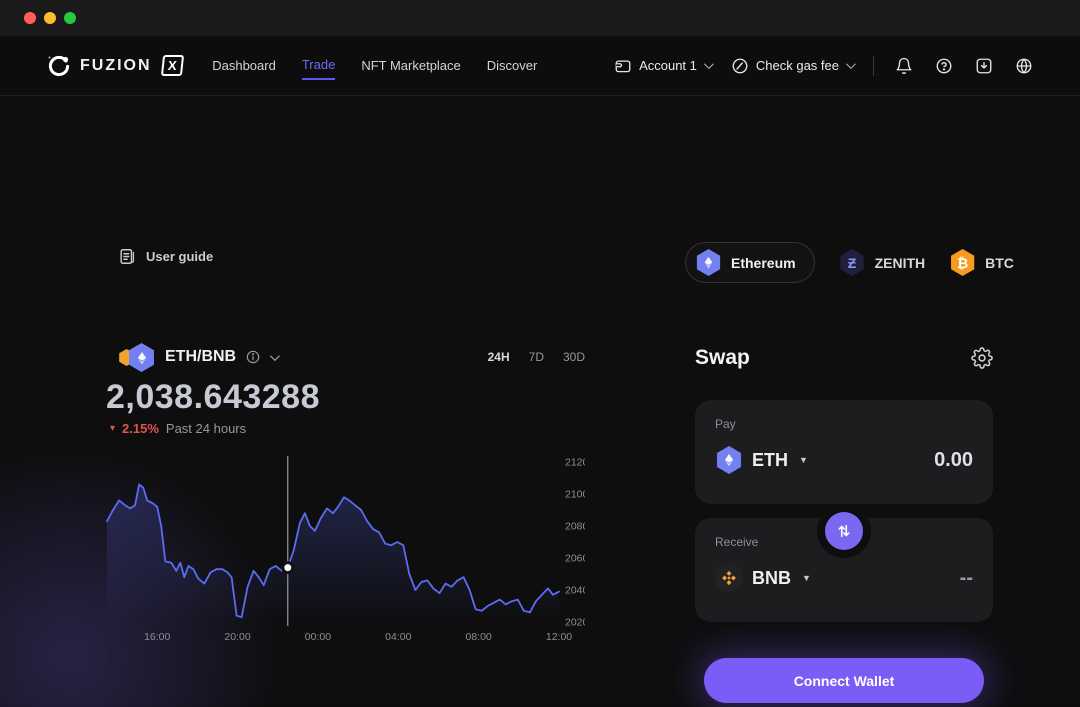  I want to click on pair-selector: ETH/BNB, so click(199, 357).